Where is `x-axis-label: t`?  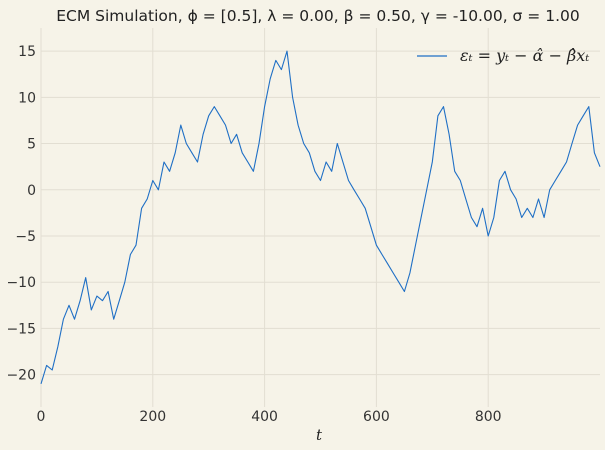
x-axis-label: t is located at coordinates (319, 435).